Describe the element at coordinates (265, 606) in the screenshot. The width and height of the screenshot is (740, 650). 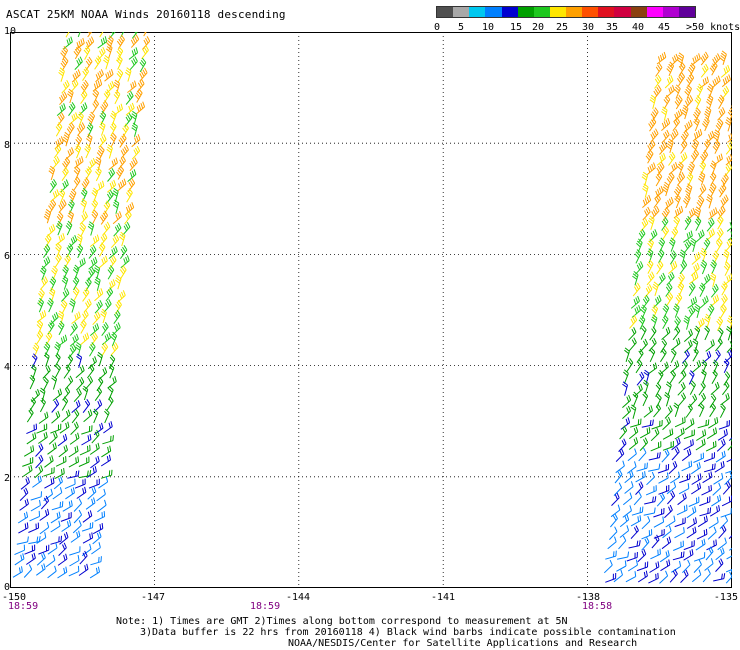
I see `time-tick-label: 18:59` at that location.